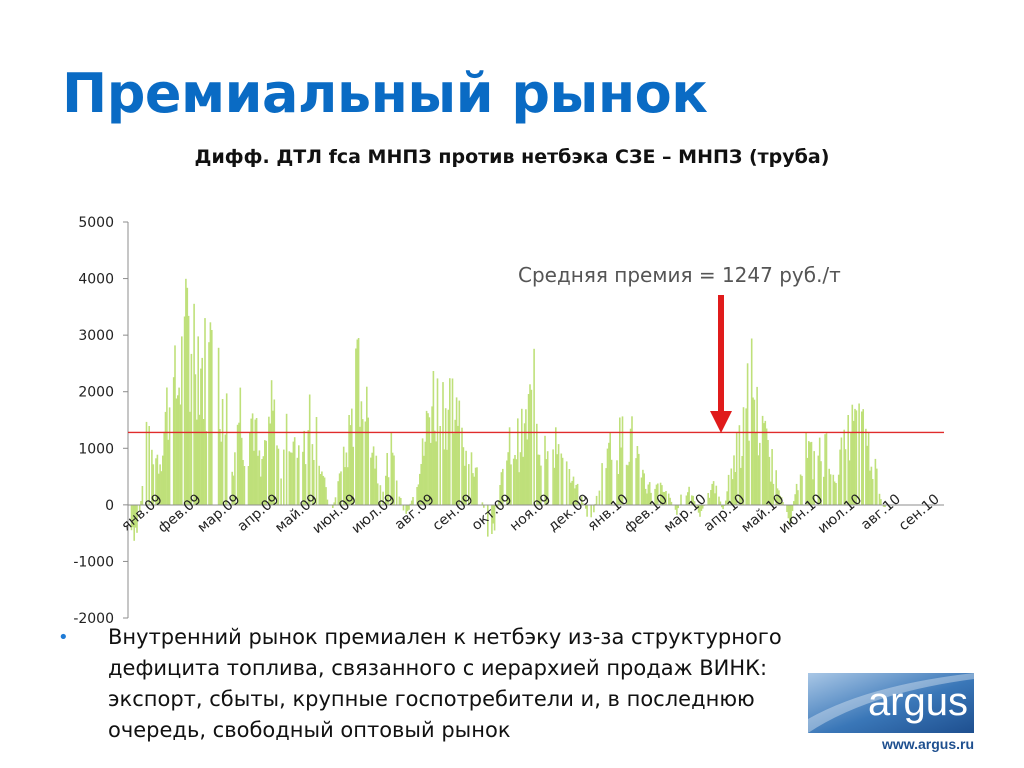 The height and width of the screenshot is (768, 1024). Describe the element at coordinates (96, 393) in the screenshot. I see `y-tick-label: 2000` at that location.